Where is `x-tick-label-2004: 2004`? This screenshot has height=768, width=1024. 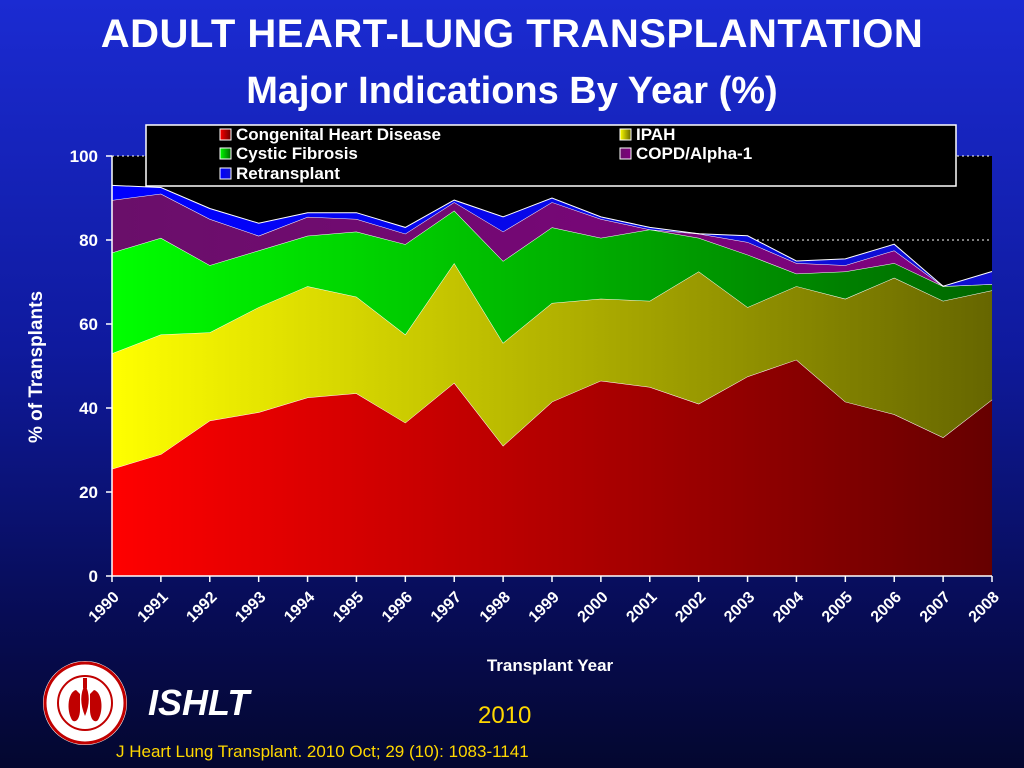
x-tick-label-2004: 2004 is located at coordinates (788, 607).